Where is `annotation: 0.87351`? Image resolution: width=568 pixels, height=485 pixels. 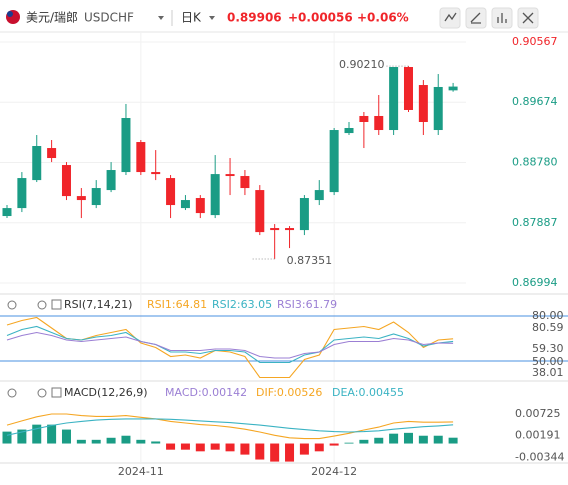
annotation: 0.87351 is located at coordinates (310, 260).